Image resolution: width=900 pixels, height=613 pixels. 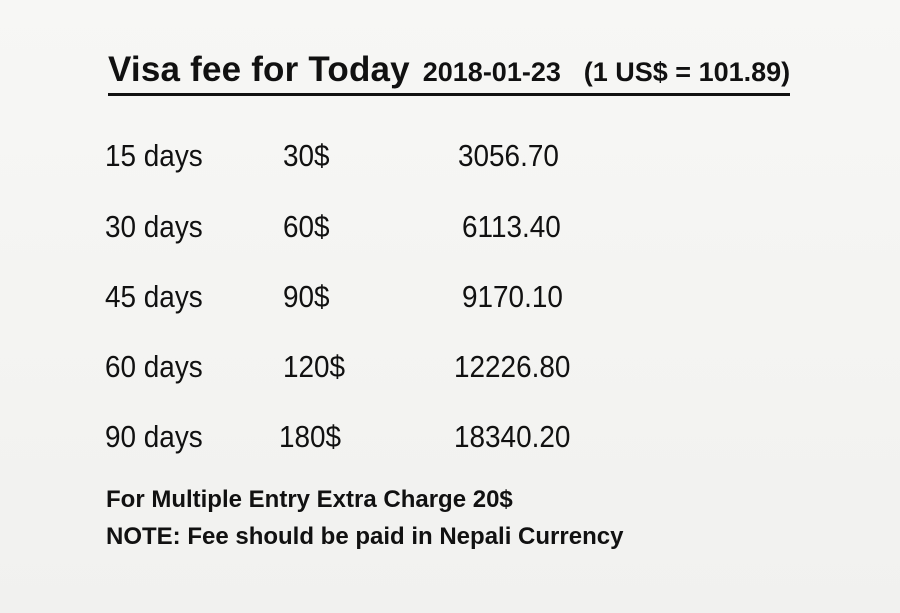 I want to click on usd-fee-cell: 30$, so click(x=306, y=155).